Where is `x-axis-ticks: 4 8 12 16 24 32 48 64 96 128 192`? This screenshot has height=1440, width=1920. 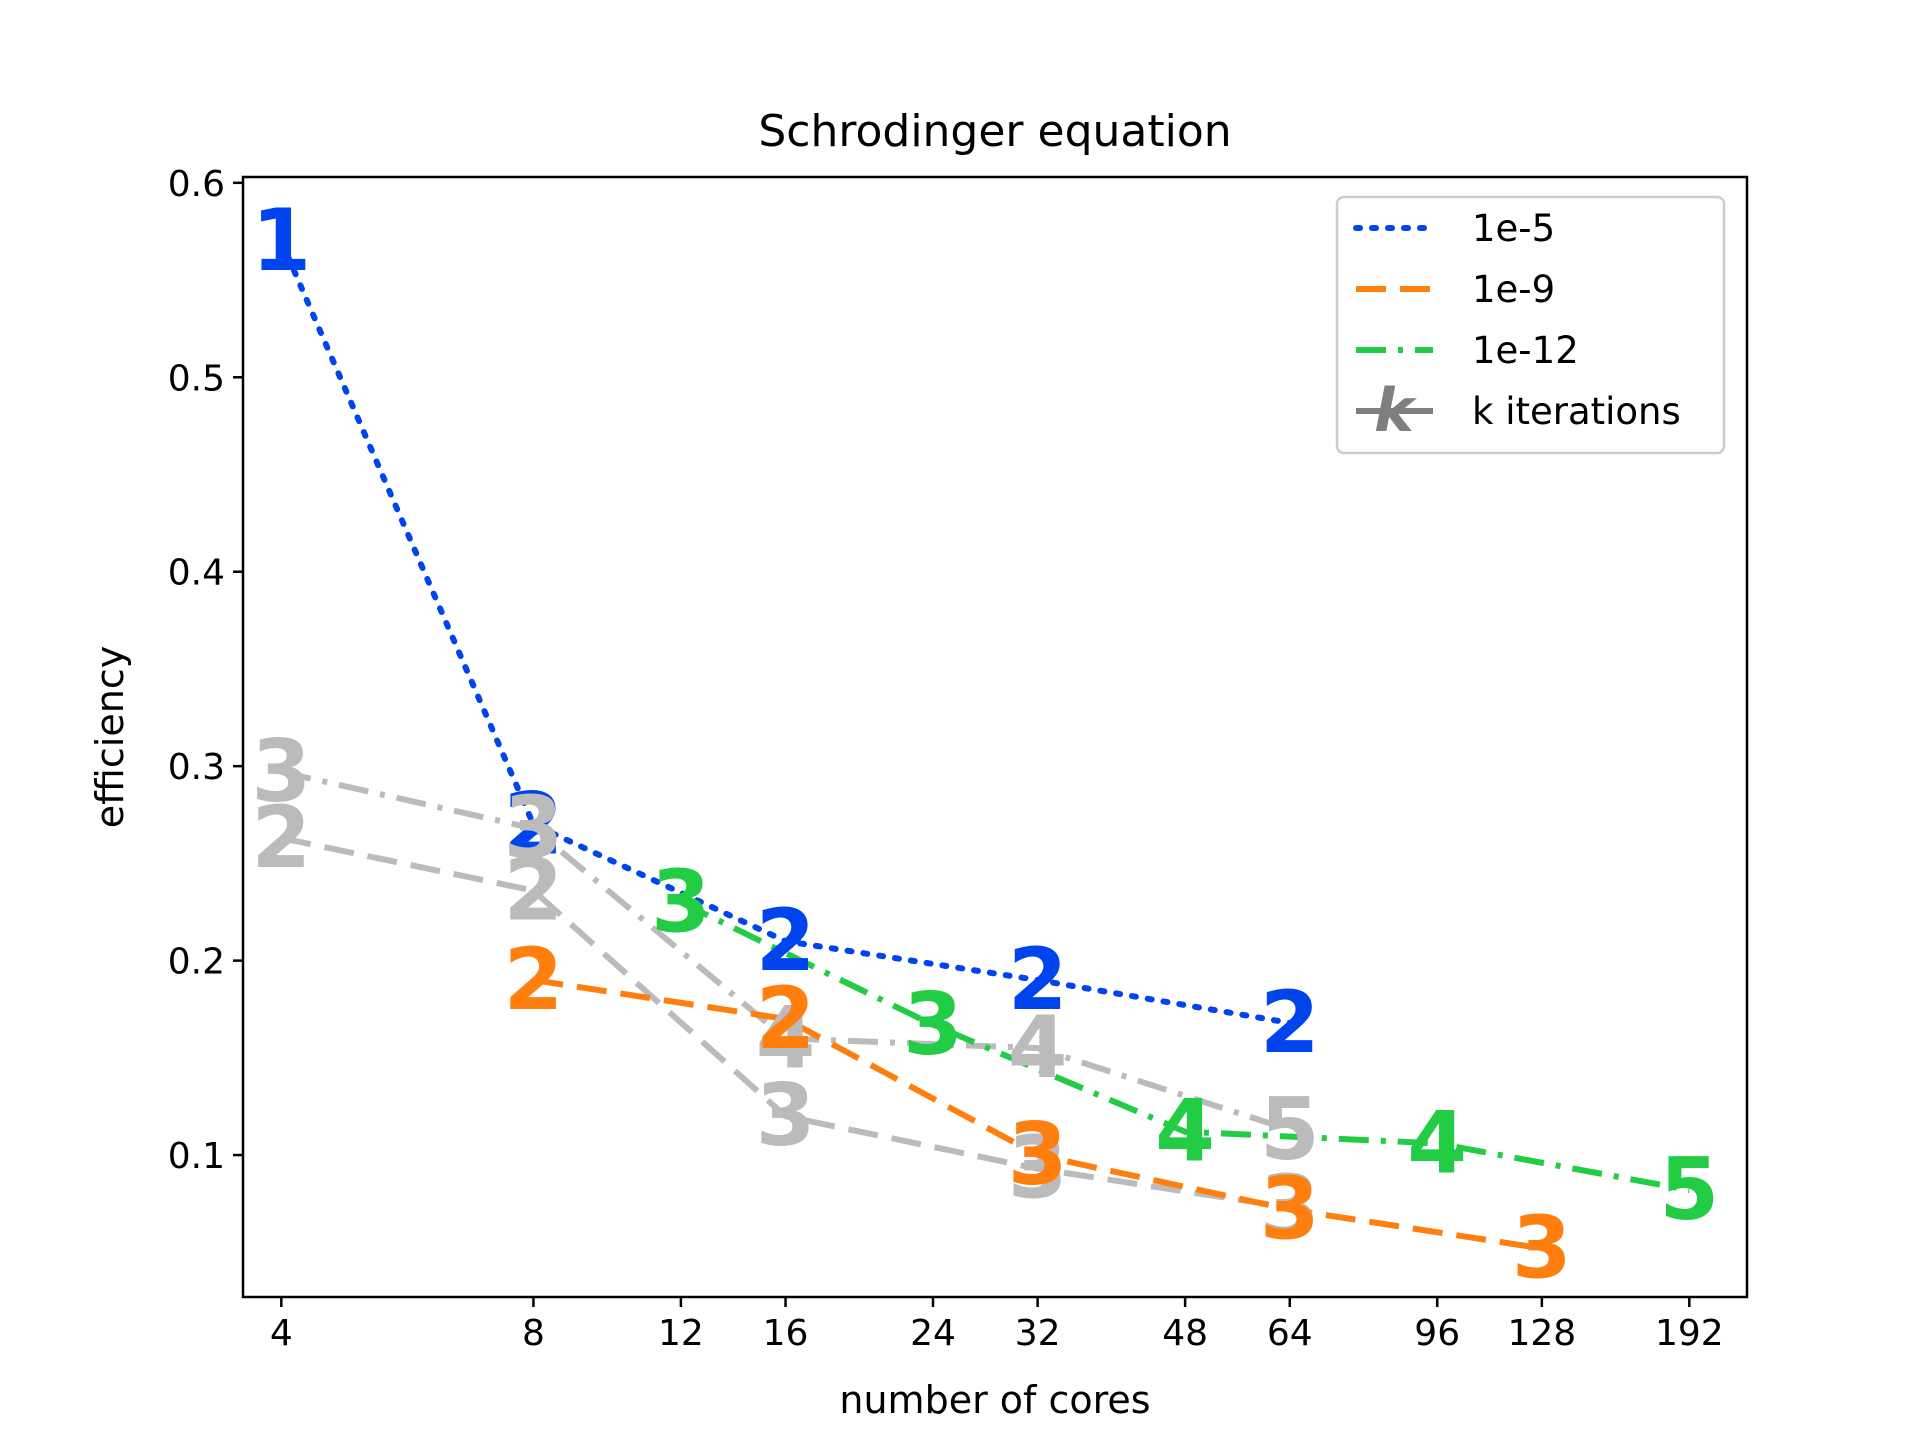 x-axis-ticks: 4 8 12 16 24 32 48 64 96 128 192 is located at coordinates (997, 1325).